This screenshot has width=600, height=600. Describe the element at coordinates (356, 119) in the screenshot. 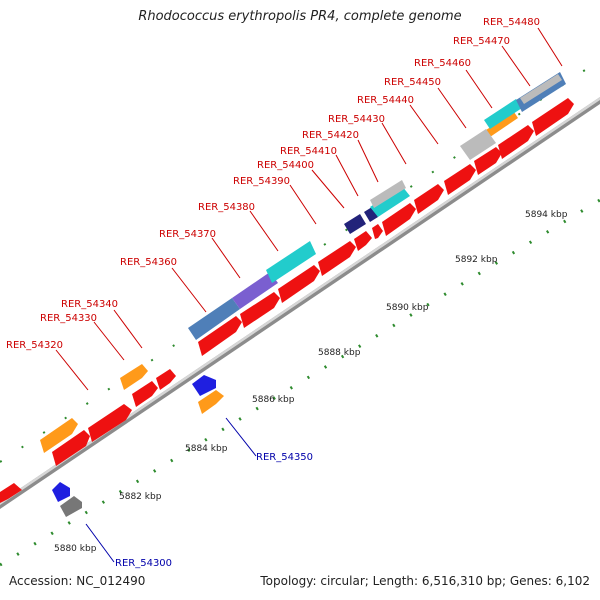

I see `gene-label: RER_54430` at that location.